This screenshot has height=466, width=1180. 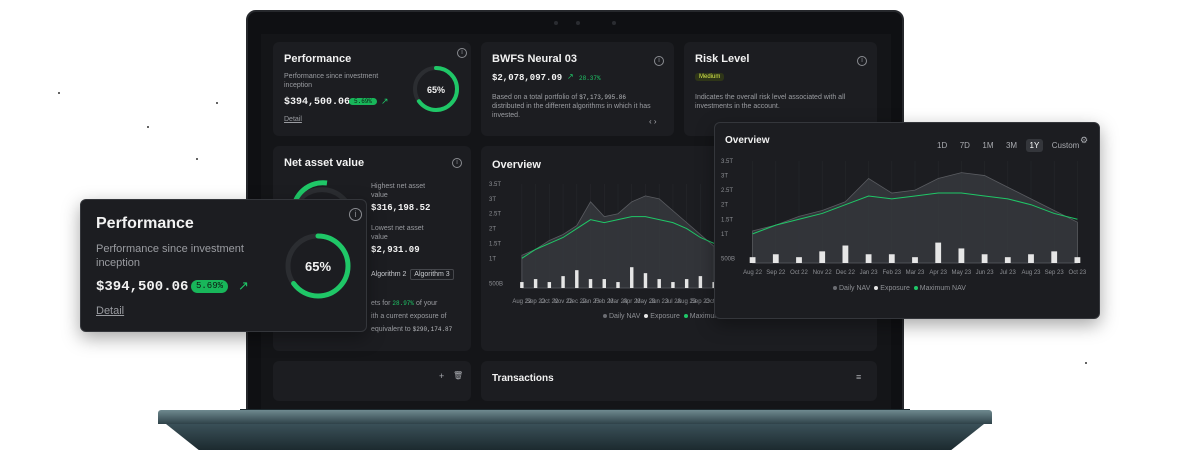 I want to click on nav-text-d: equivalent to, so click(x=391, y=329).